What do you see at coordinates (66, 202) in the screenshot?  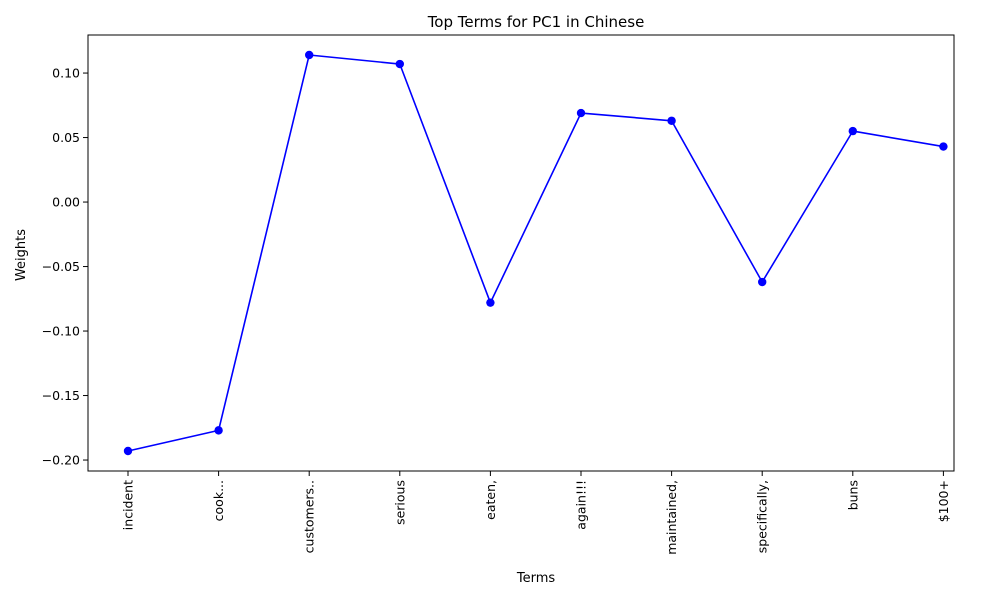 I see `y-tick-label: 0.00` at bounding box center [66, 202].